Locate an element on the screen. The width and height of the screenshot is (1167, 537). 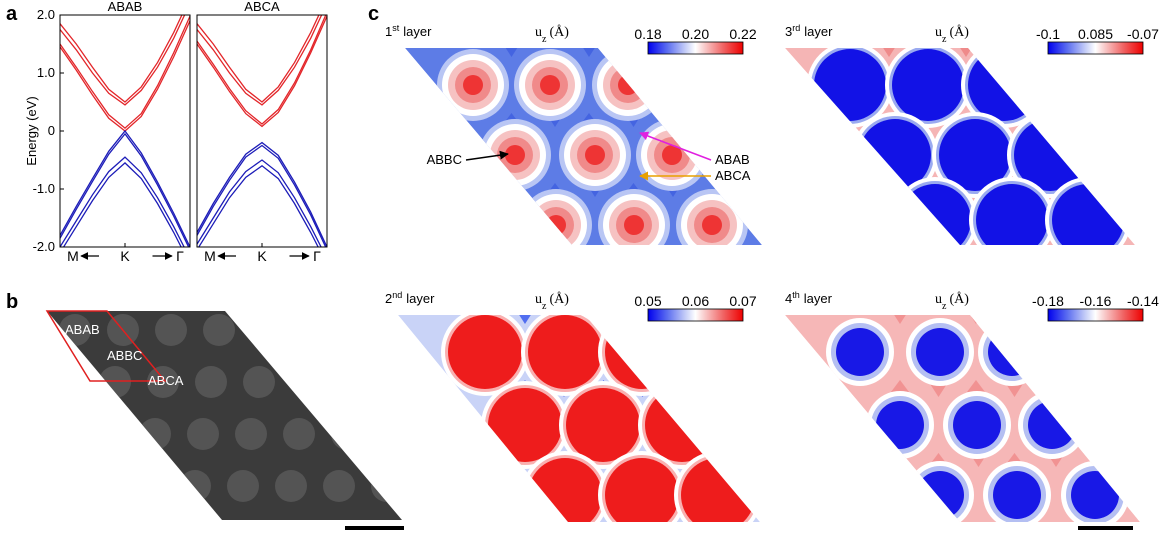
layer-label: 2nd layer is located at coordinates (410, 298).